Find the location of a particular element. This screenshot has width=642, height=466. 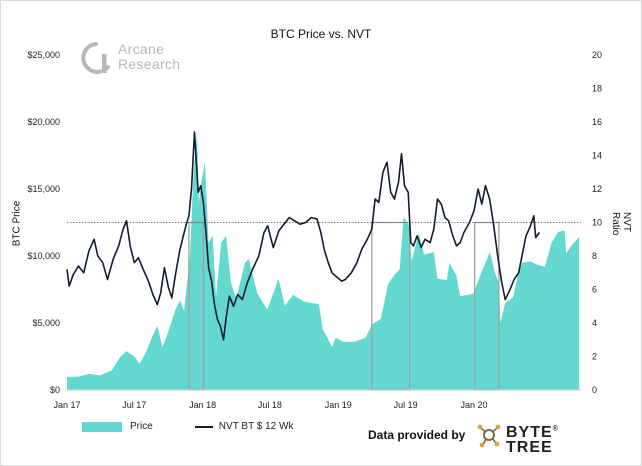

arcane-logo-icon is located at coordinates (95, 58).